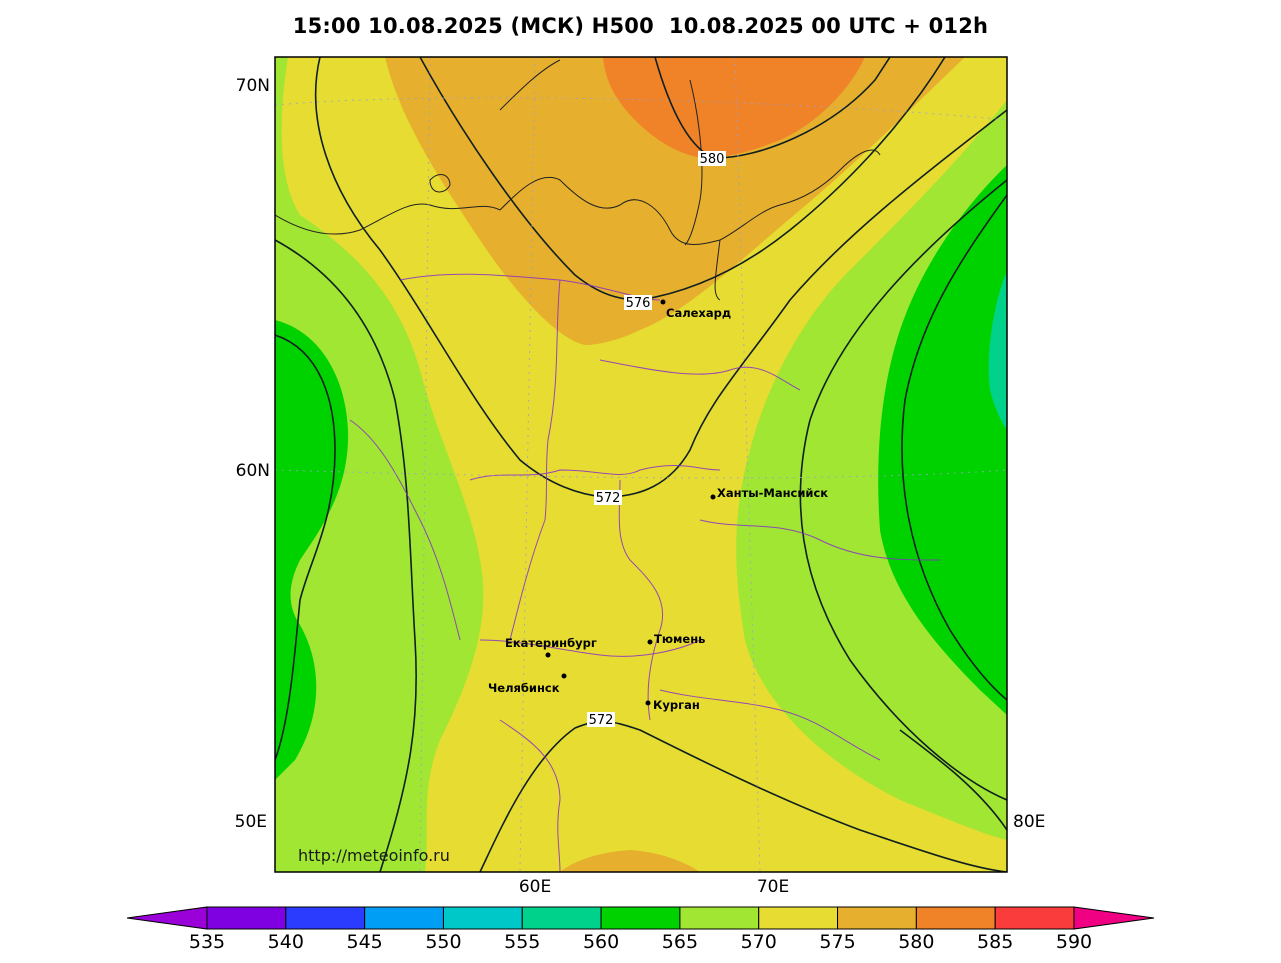  I want to click on lat-label-70n: 70N, so click(253, 86).